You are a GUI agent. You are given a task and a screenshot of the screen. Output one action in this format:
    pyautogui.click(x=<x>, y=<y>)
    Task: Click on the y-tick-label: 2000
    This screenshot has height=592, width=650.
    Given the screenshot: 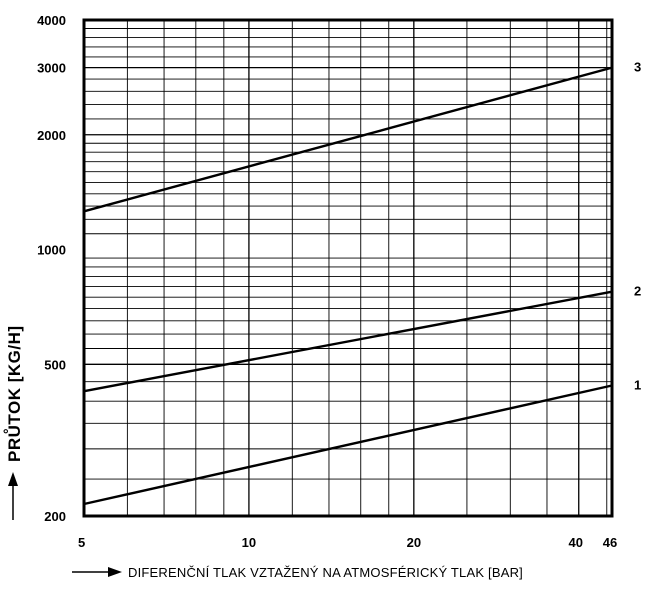 What is the action you would take?
    pyautogui.click(x=51, y=135)
    